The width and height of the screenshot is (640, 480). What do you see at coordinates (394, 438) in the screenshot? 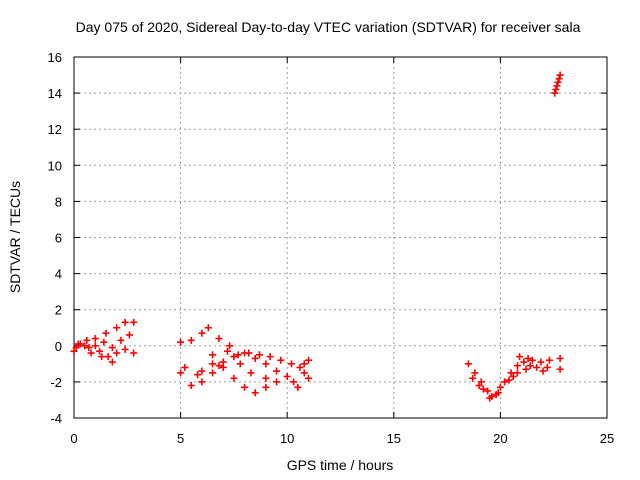
I see `x-tick-label: 15` at bounding box center [394, 438].